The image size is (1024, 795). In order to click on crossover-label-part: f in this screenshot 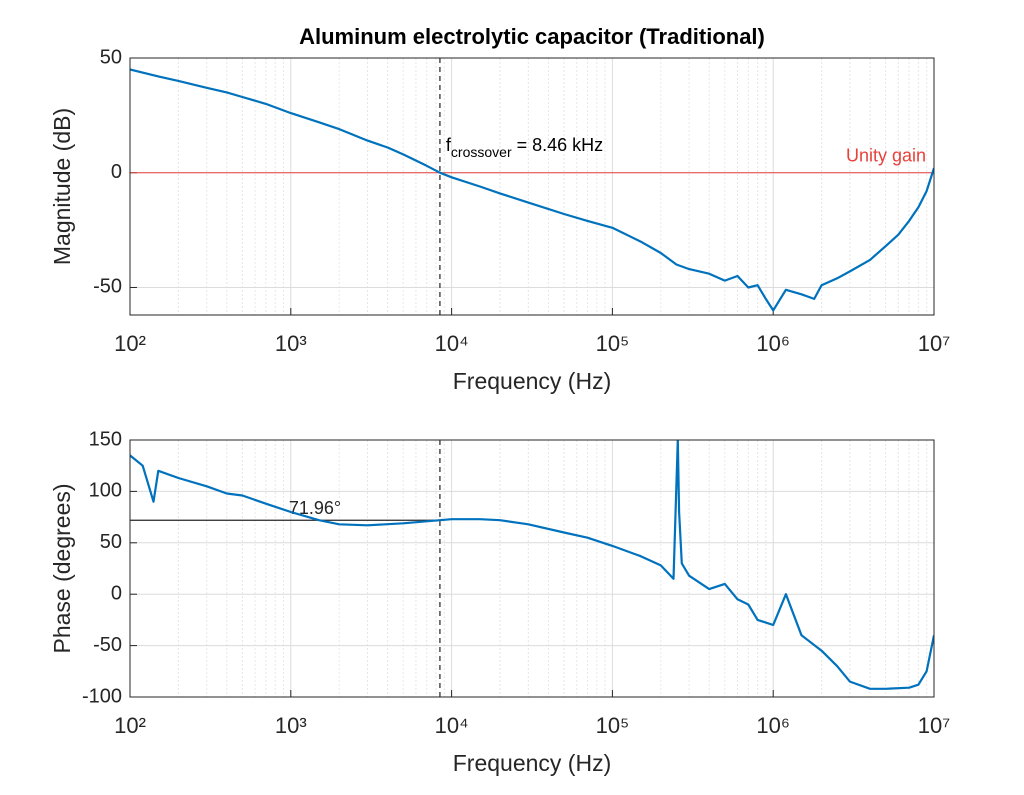, I will do `click(449, 145)`.